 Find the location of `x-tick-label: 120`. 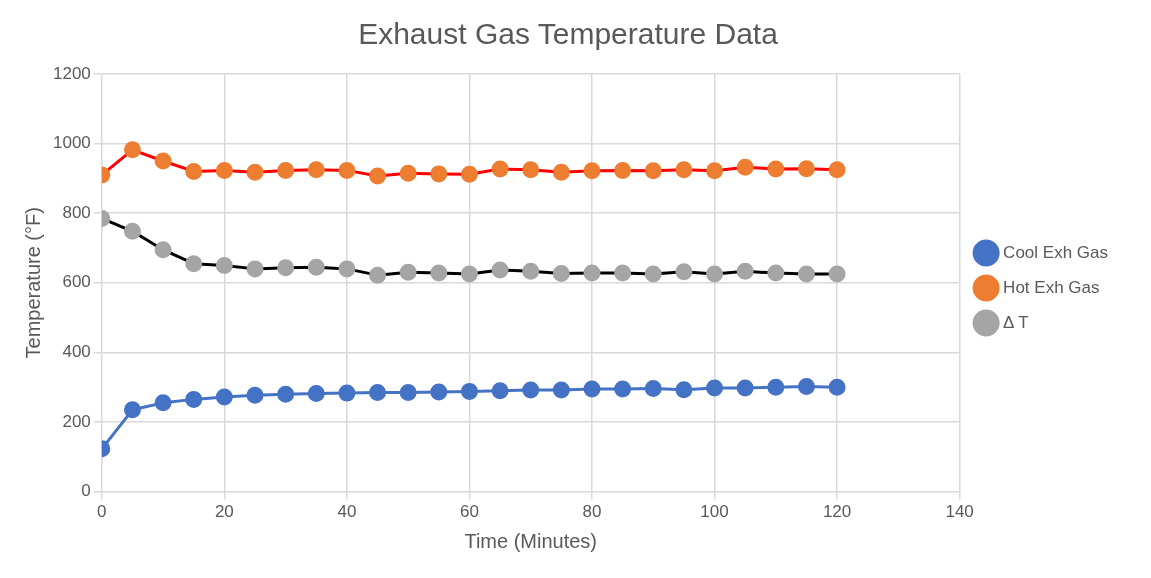

x-tick-label: 120 is located at coordinates (837, 512).